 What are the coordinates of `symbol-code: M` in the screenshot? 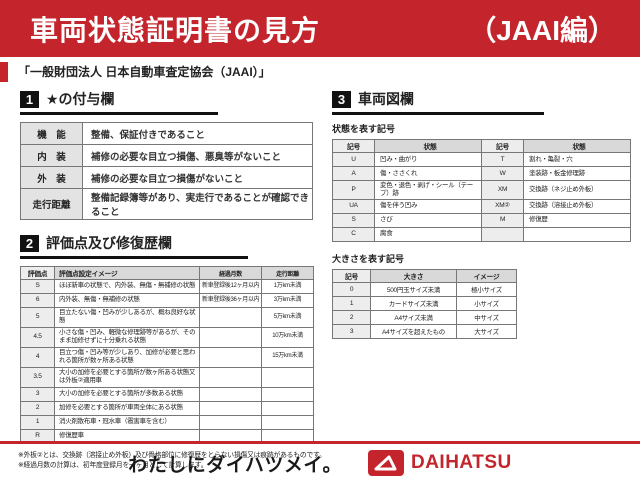 It's located at (502, 220).